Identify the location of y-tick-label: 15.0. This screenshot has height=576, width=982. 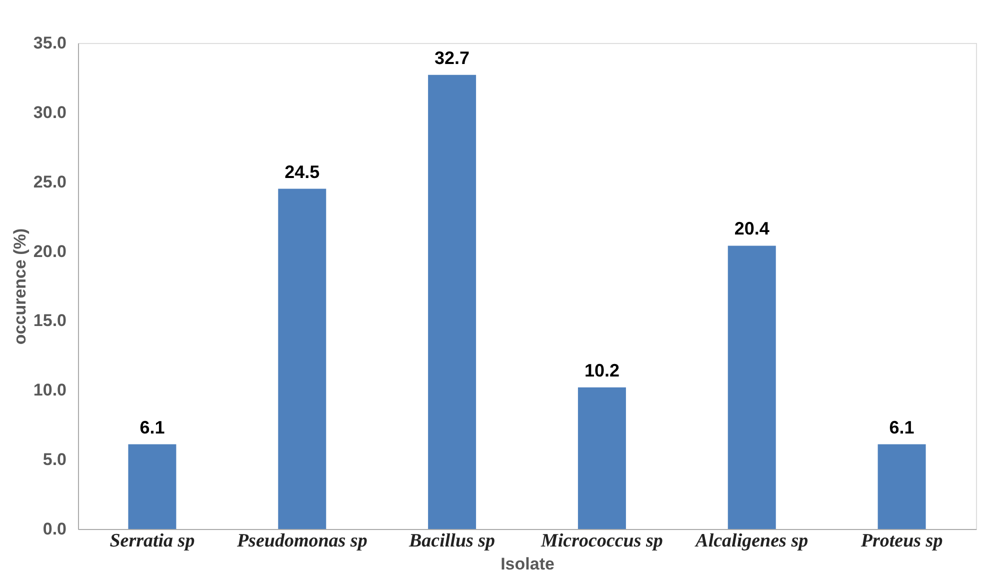
(49, 320).